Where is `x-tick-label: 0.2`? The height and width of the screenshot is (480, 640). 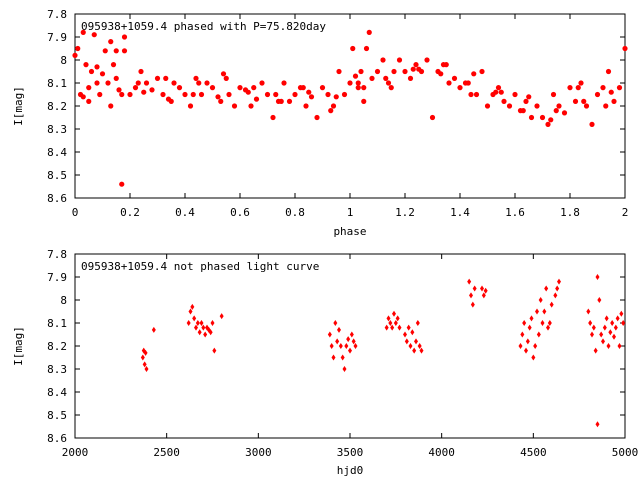 x-tick-label: 0.2 is located at coordinates (130, 212).